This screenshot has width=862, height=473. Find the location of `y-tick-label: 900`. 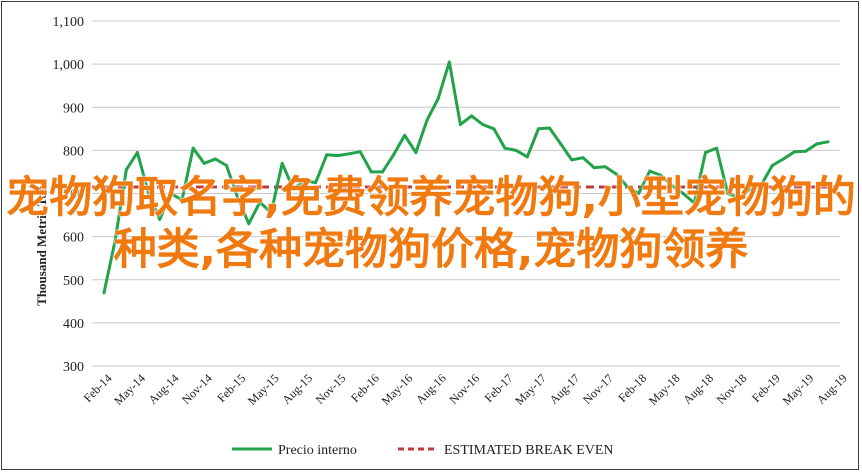

y-tick-label: 900 is located at coordinates (73, 108).